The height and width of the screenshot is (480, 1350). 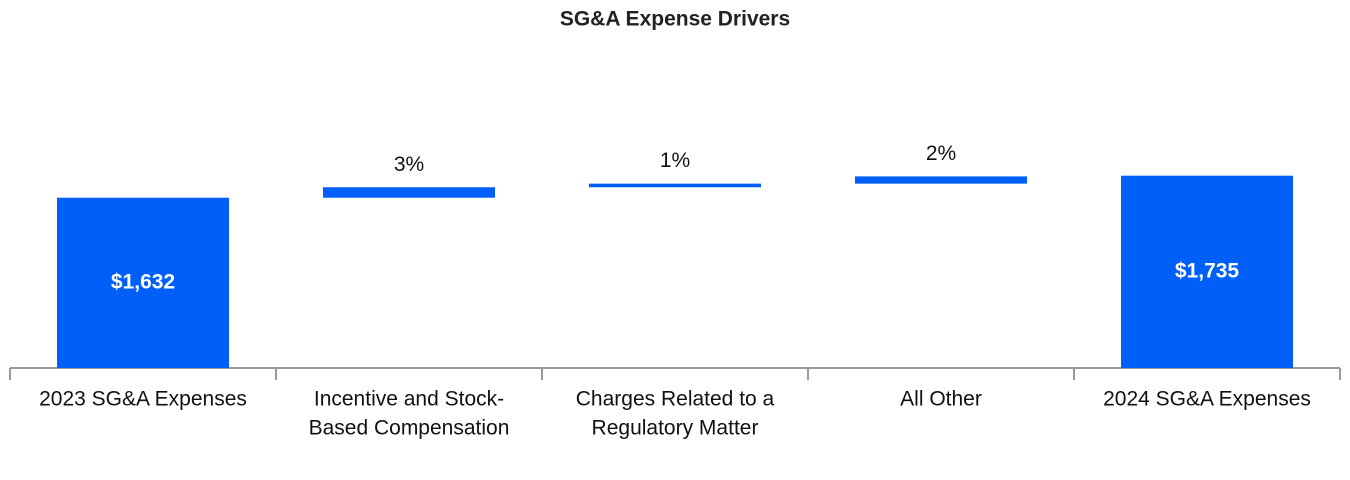 I want to click on data-label: 3%, so click(x=409, y=164).